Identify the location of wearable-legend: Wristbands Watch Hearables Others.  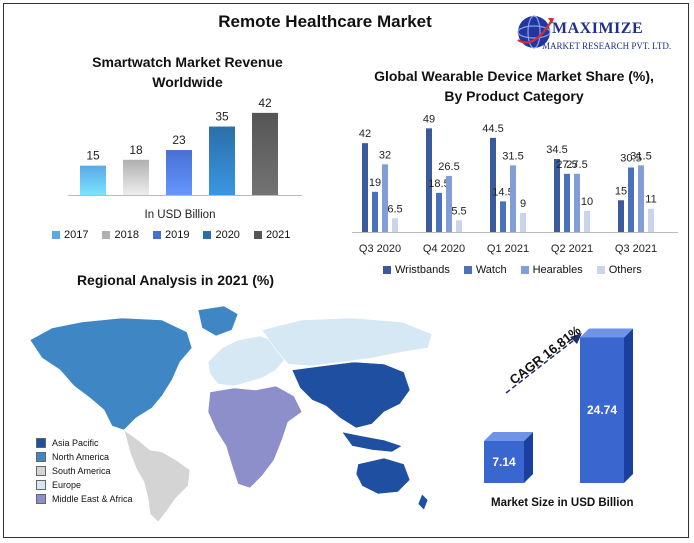
(512, 270).